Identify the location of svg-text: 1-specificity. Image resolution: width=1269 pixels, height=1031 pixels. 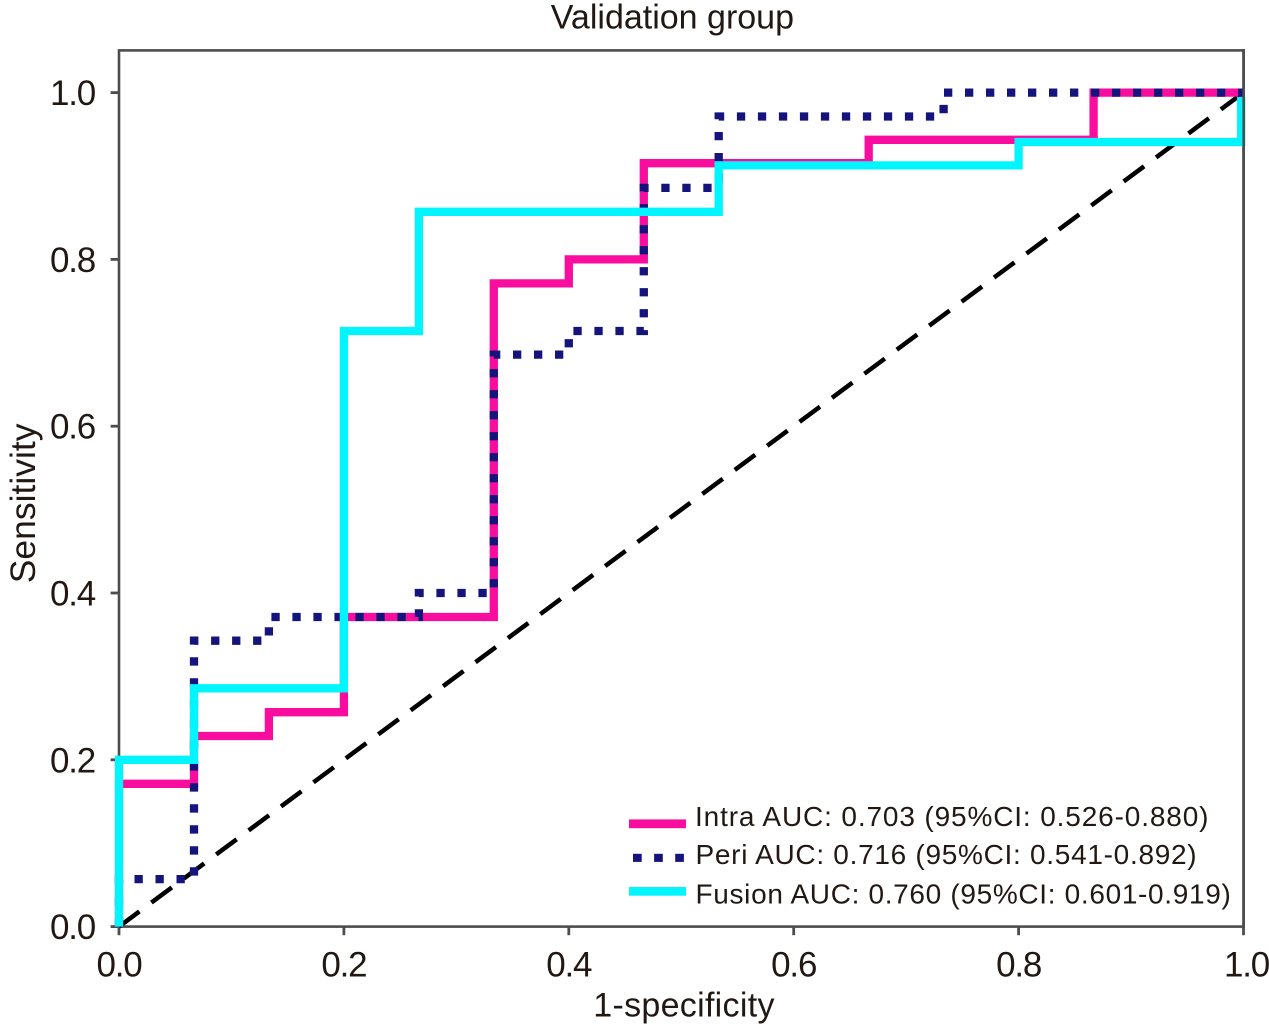
(684, 1006).